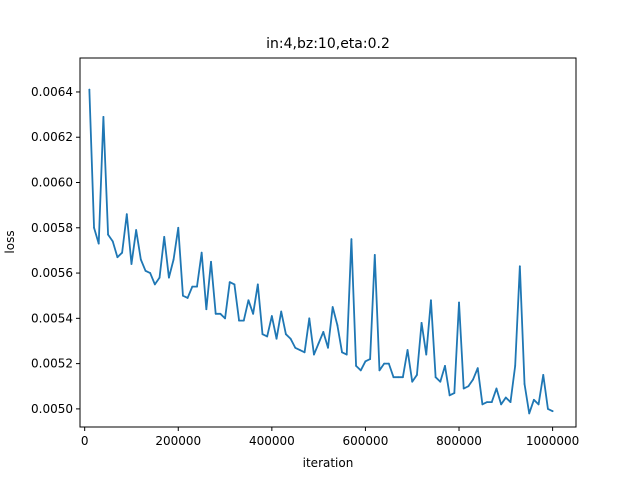 This screenshot has width=640, height=480. Describe the element at coordinates (552, 441) in the screenshot. I see `x-tick-label: 1000000` at that location.